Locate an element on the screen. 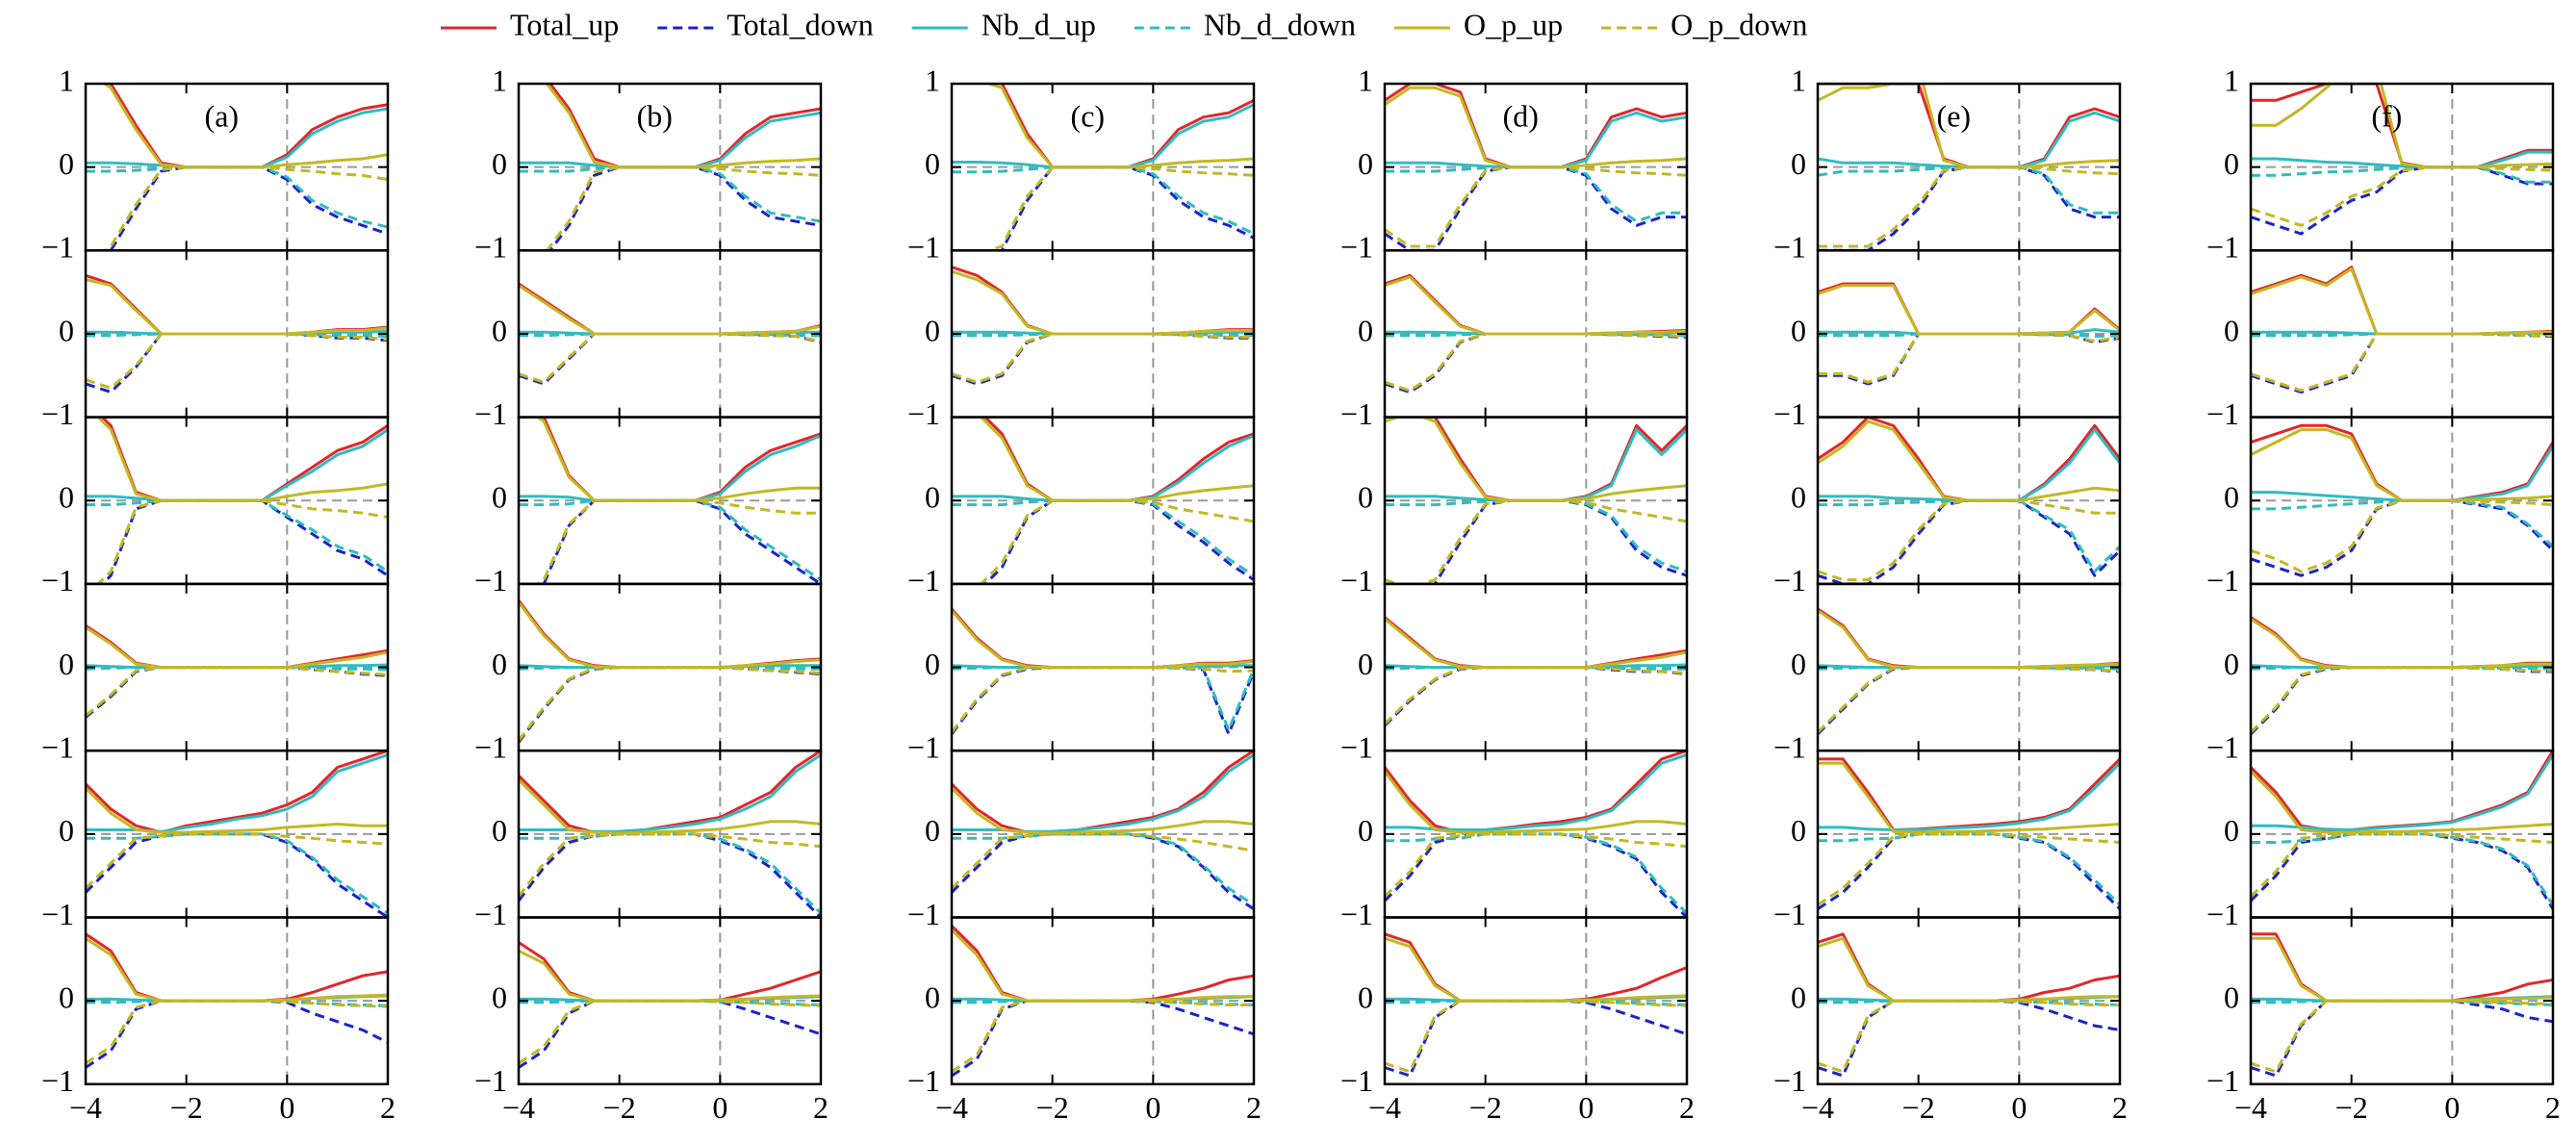  x-tick-label: −2 is located at coordinates (1918, 1107).